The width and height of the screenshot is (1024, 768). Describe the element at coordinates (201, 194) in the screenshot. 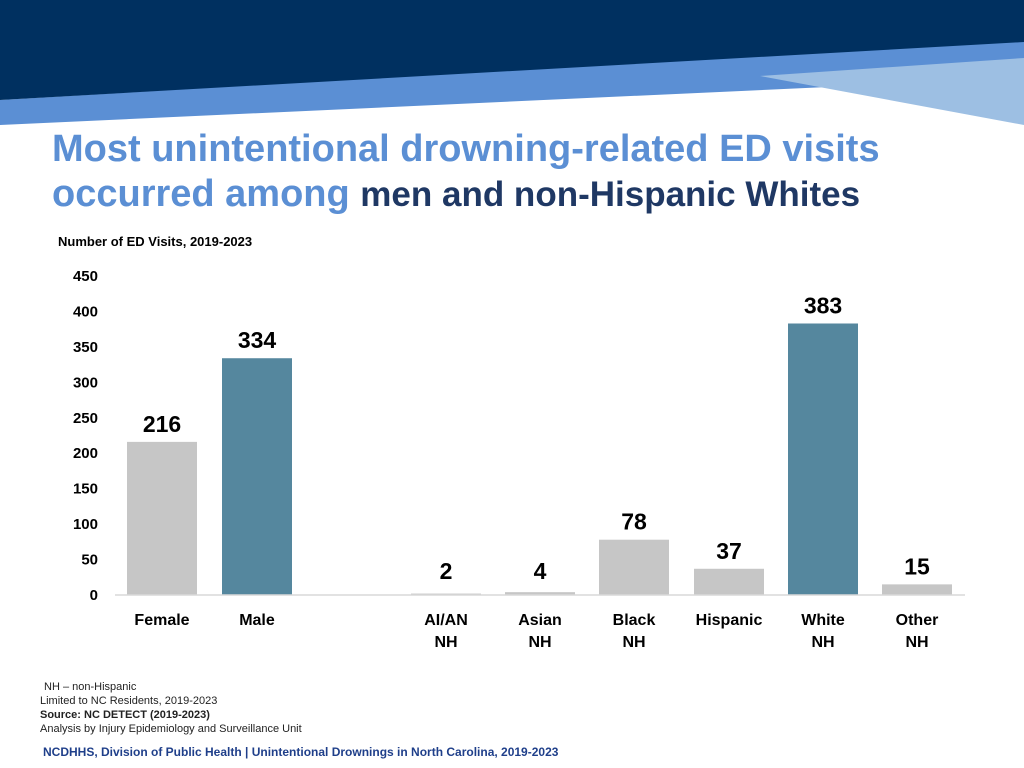

I see `title-line2-lead: occurred among` at that location.